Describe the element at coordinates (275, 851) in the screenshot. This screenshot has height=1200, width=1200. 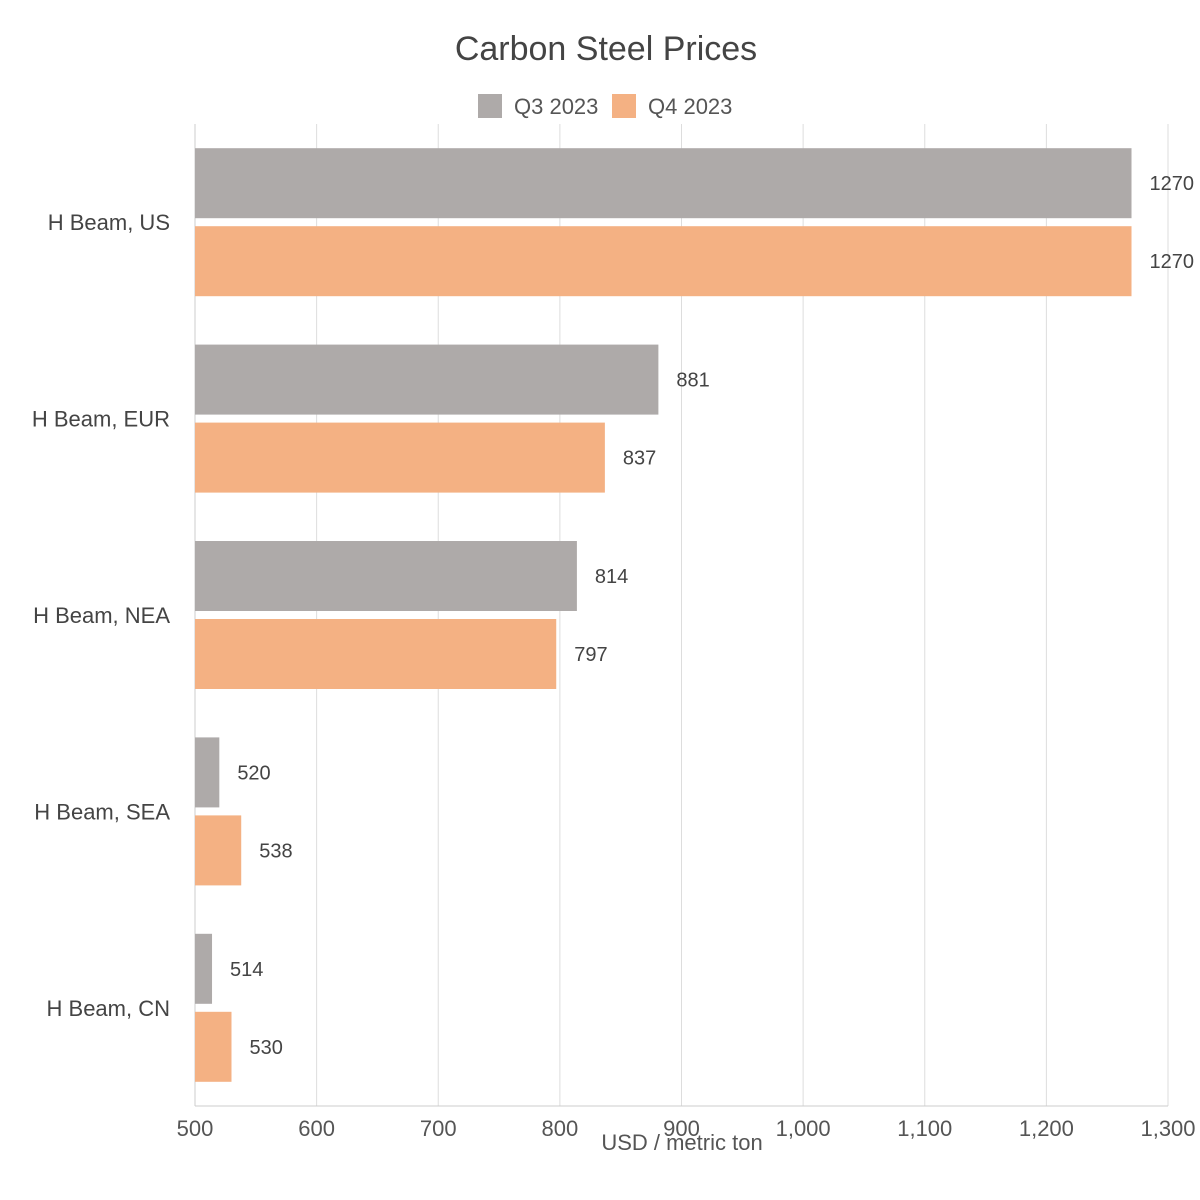
I see `data-label: 538` at that location.